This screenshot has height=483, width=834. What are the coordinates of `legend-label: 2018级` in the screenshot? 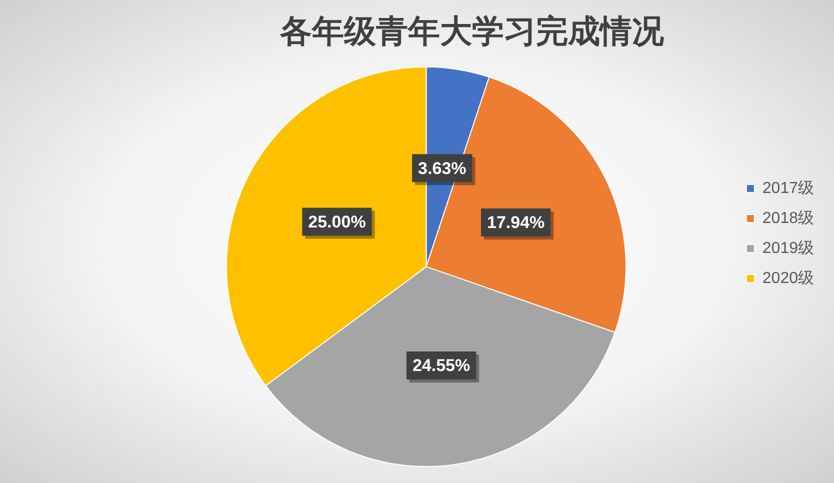 It's located at (788, 218).